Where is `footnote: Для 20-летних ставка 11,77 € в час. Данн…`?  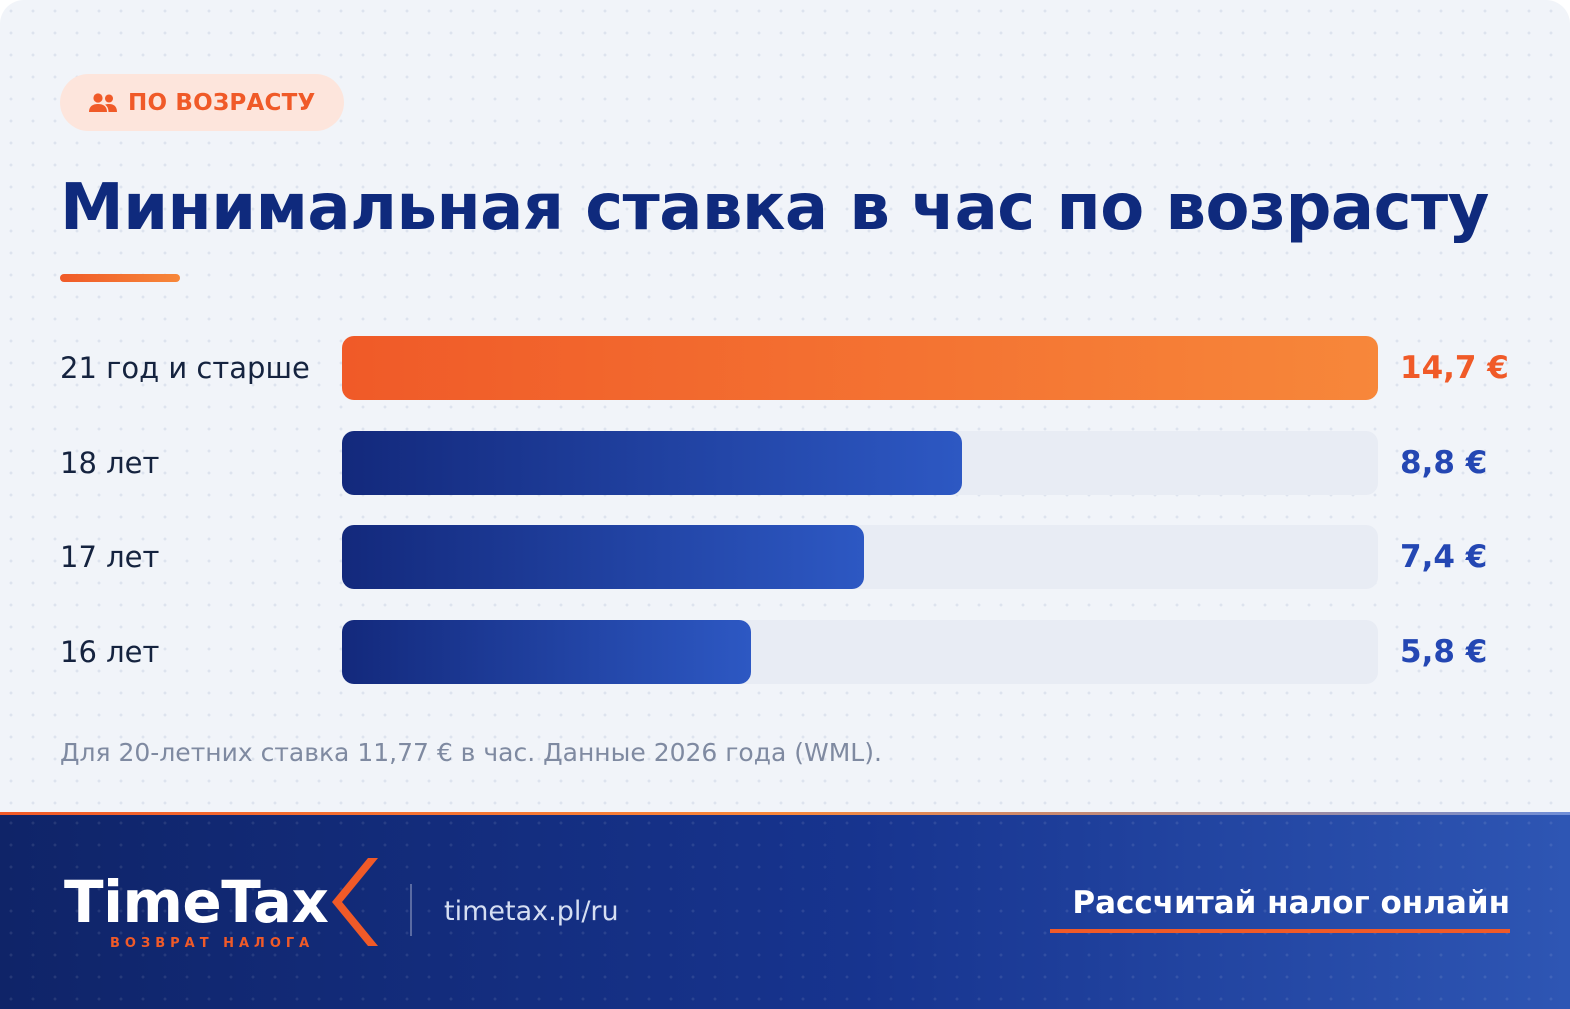
footnote: Для 20-летних ставка 11,77 € в час. Данн… is located at coordinates (471, 752).